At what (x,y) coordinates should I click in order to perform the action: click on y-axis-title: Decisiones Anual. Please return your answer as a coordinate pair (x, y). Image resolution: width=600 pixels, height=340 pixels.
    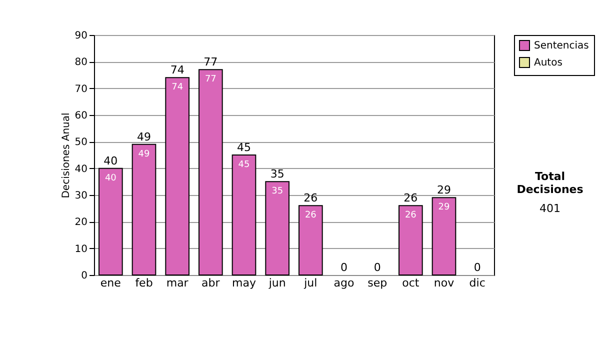
    Looking at the image, I should click on (66, 155).